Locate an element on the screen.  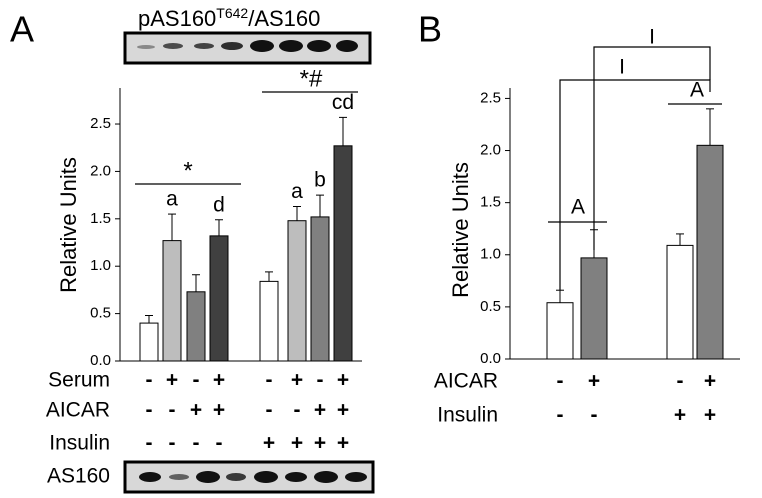
group-label: *# is located at coordinates (311, 78).